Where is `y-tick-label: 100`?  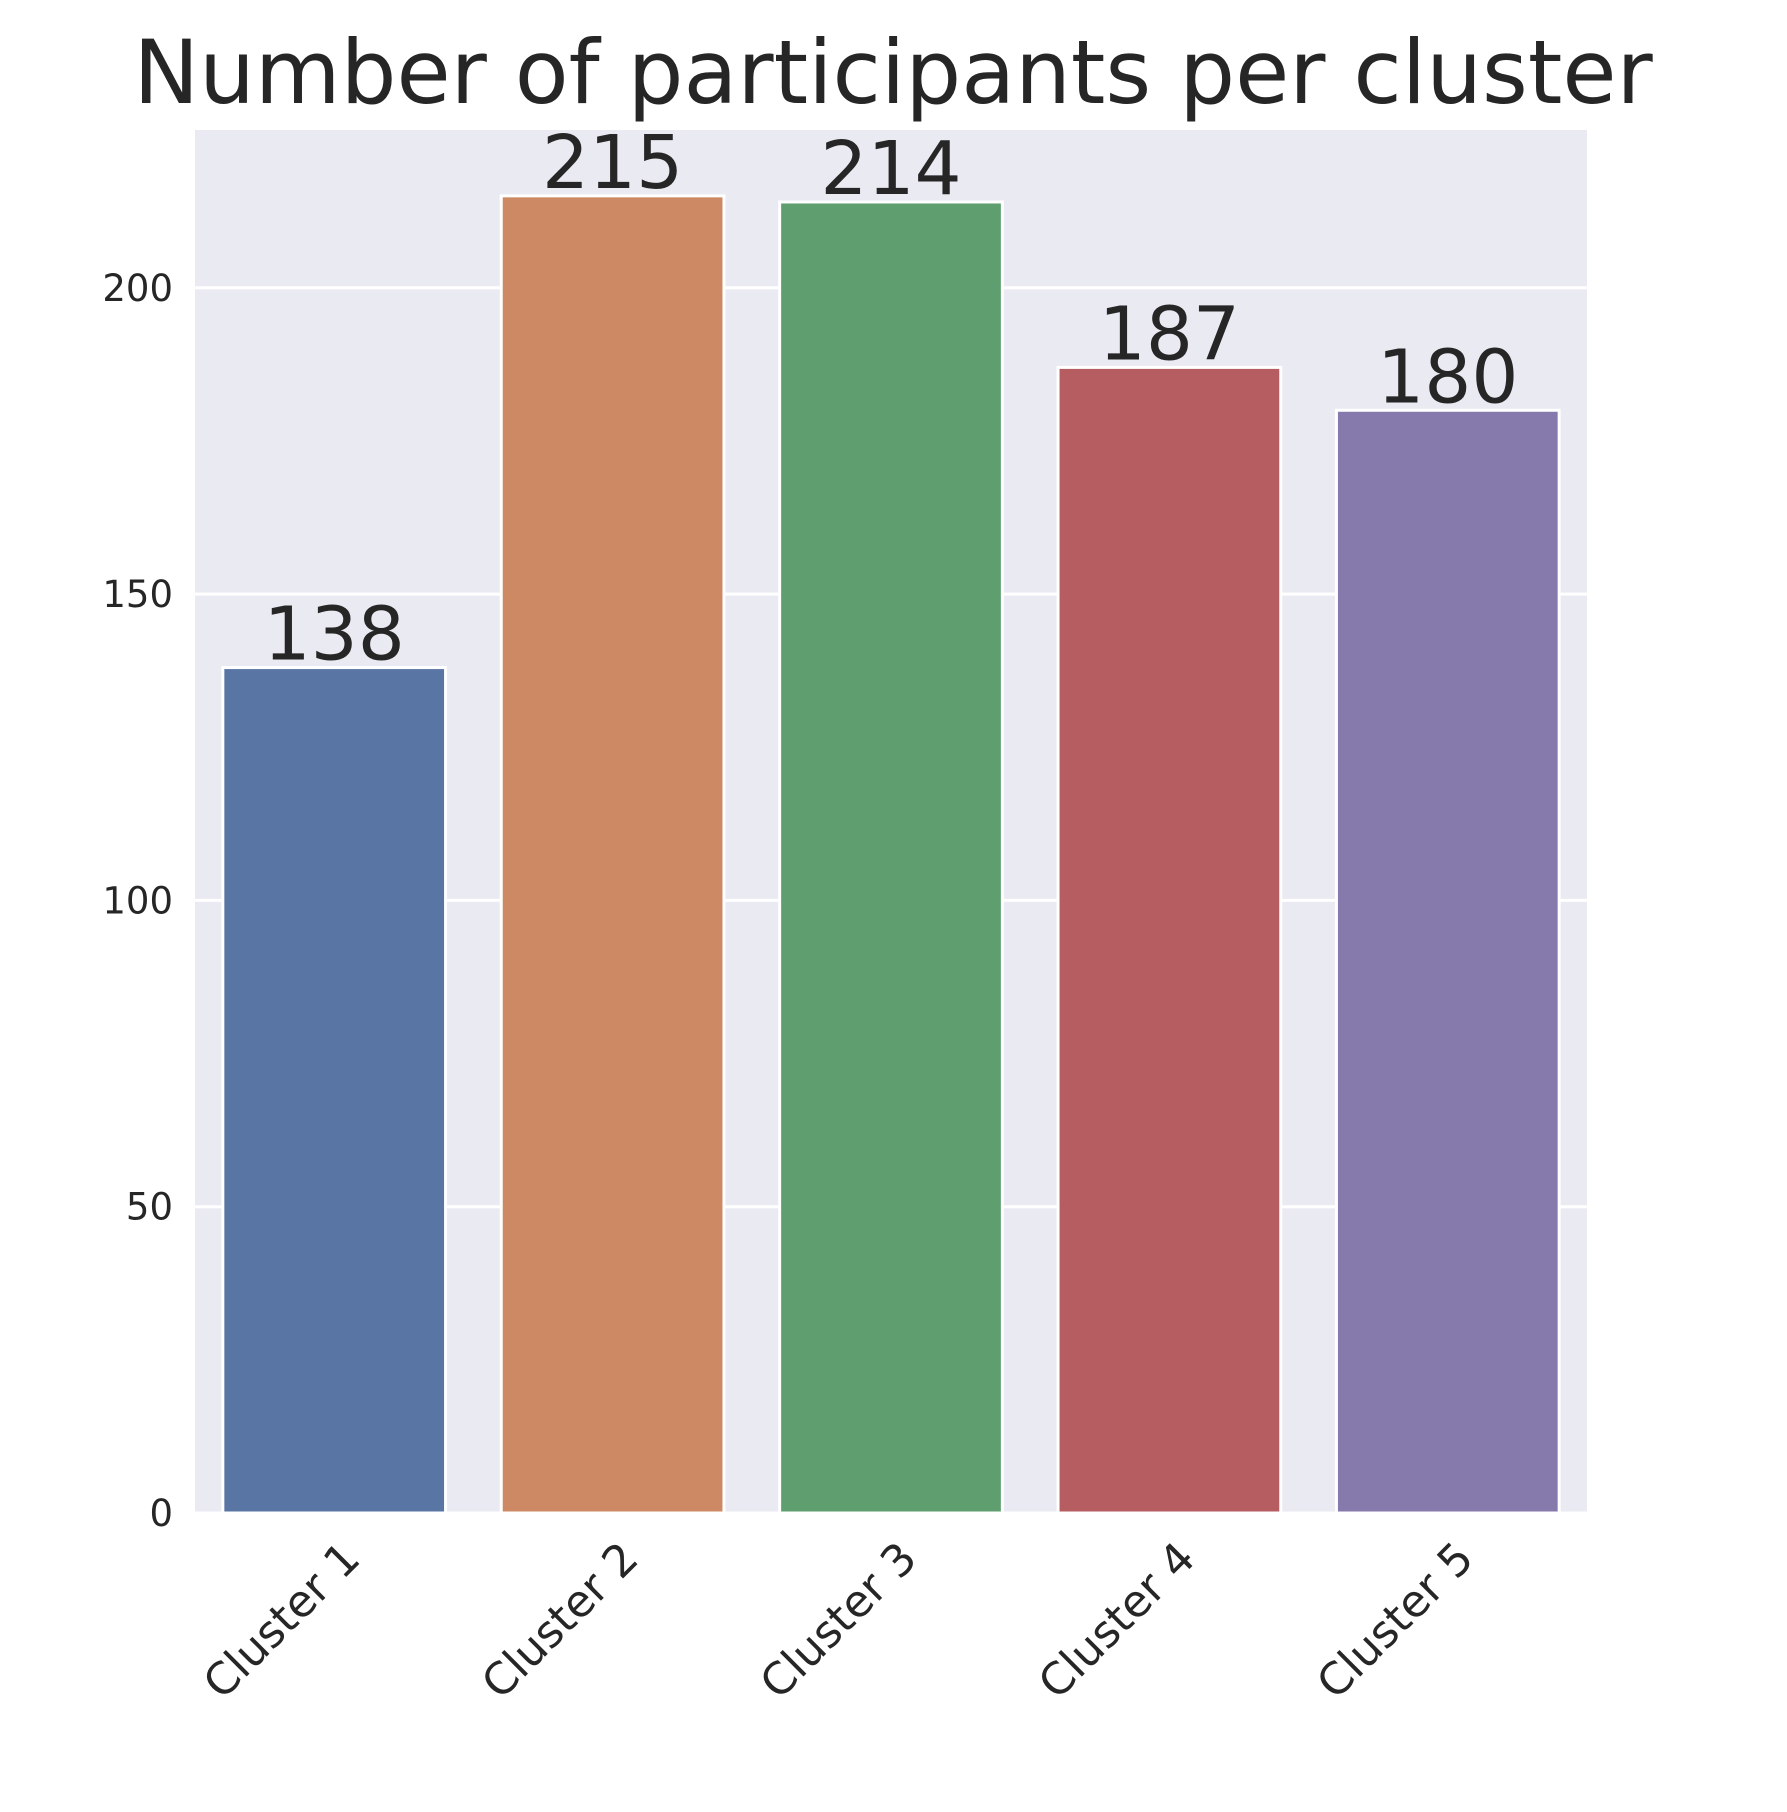
y-tick-label: 100 is located at coordinates (137, 900).